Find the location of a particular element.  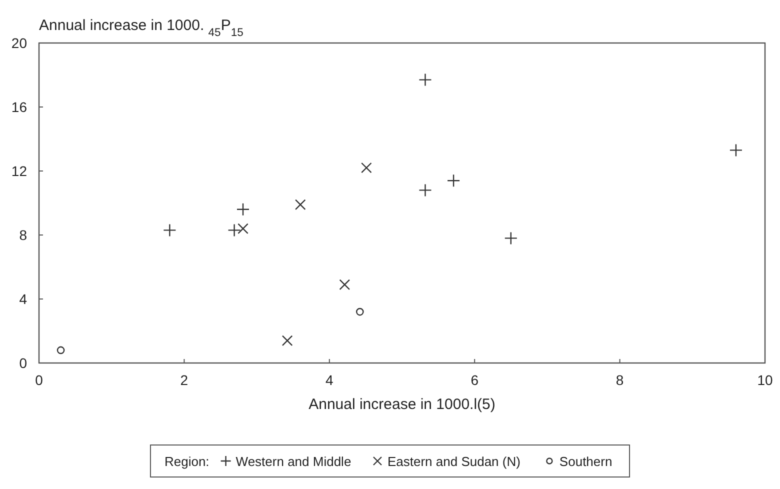

y-tick-label: 8 is located at coordinates (23, 235).